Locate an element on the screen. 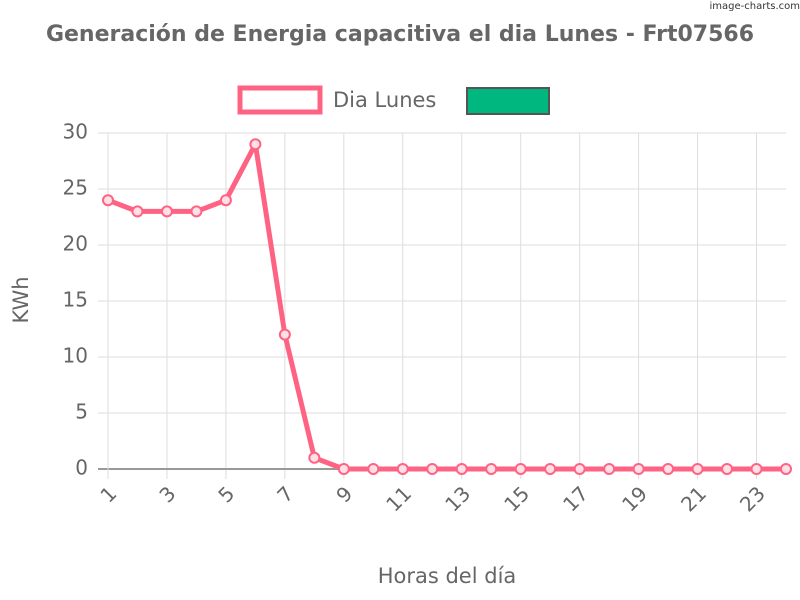  x-tick-label: 7 is located at coordinates (285, 494).